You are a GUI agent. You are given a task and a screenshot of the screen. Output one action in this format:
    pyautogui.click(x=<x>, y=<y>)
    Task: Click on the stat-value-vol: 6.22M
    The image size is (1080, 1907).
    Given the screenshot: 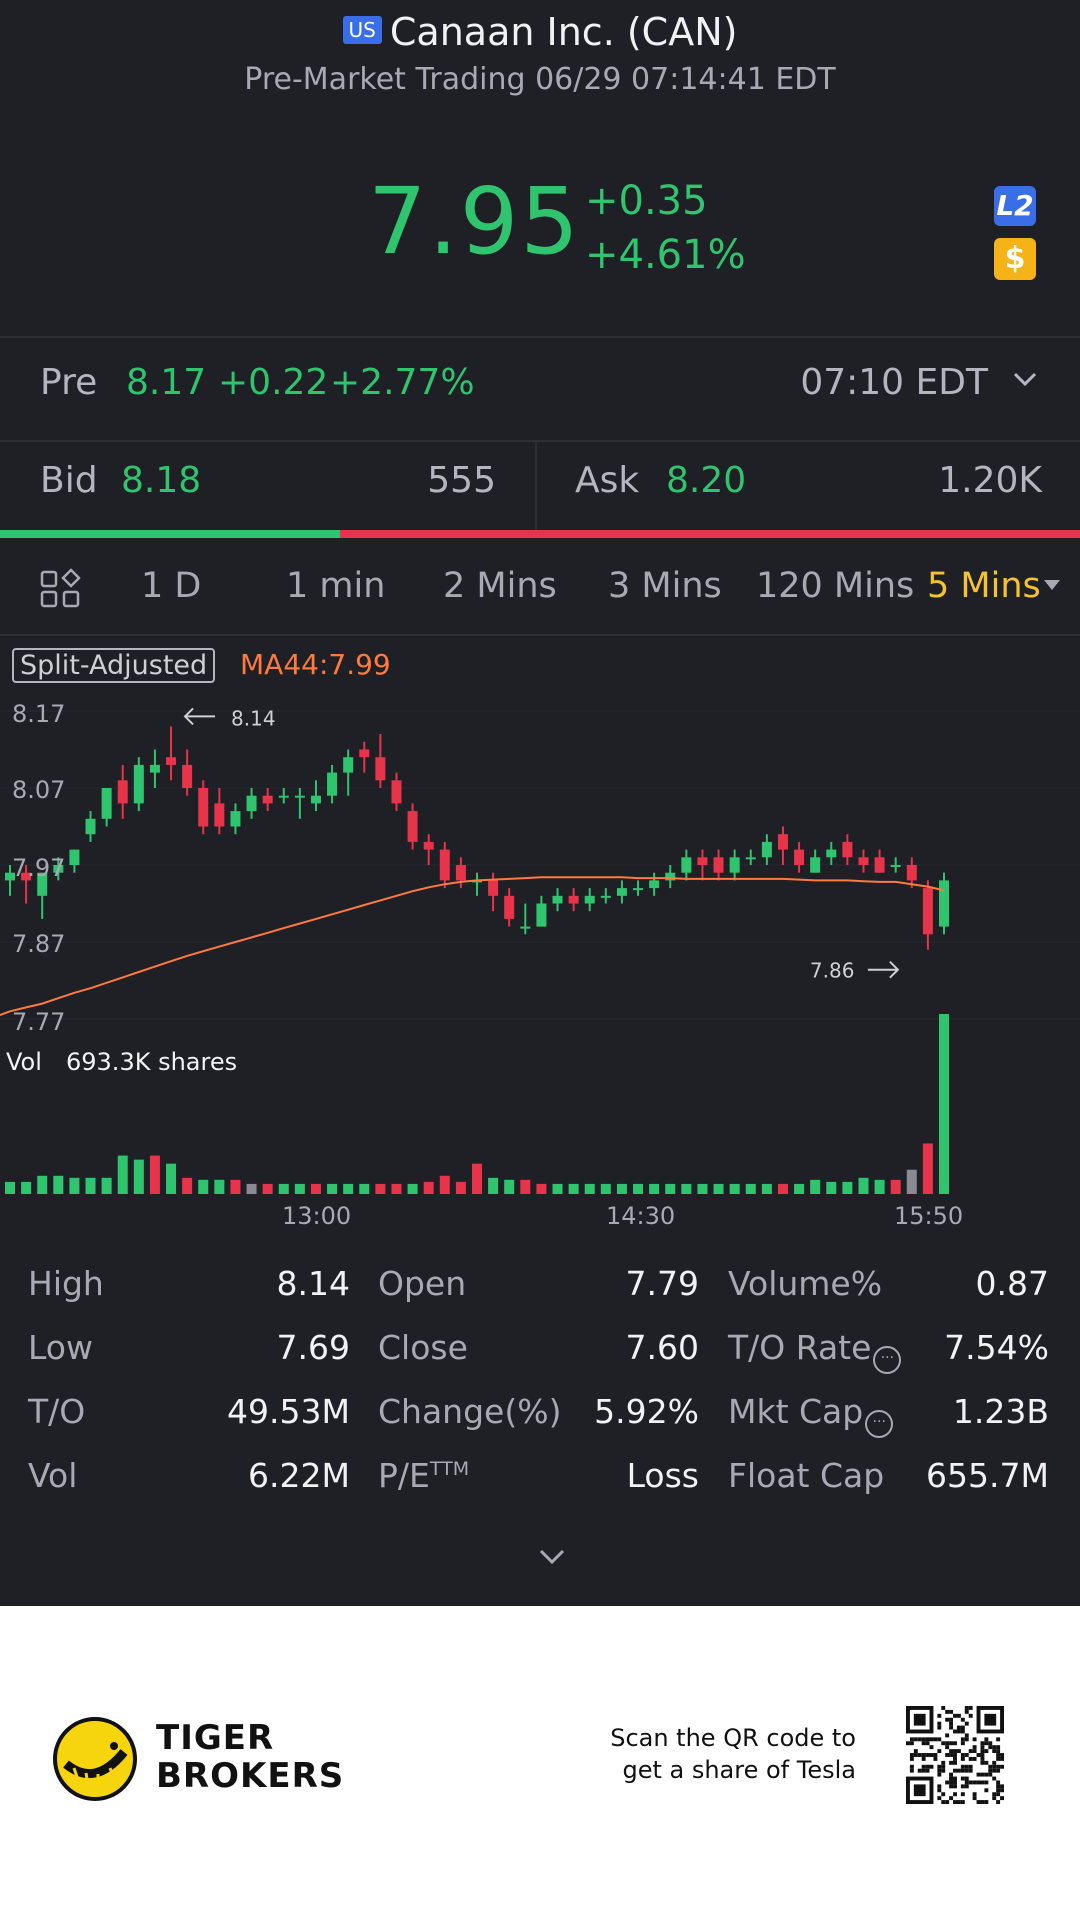 What is the action you would take?
    pyautogui.click(x=299, y=1475)
    